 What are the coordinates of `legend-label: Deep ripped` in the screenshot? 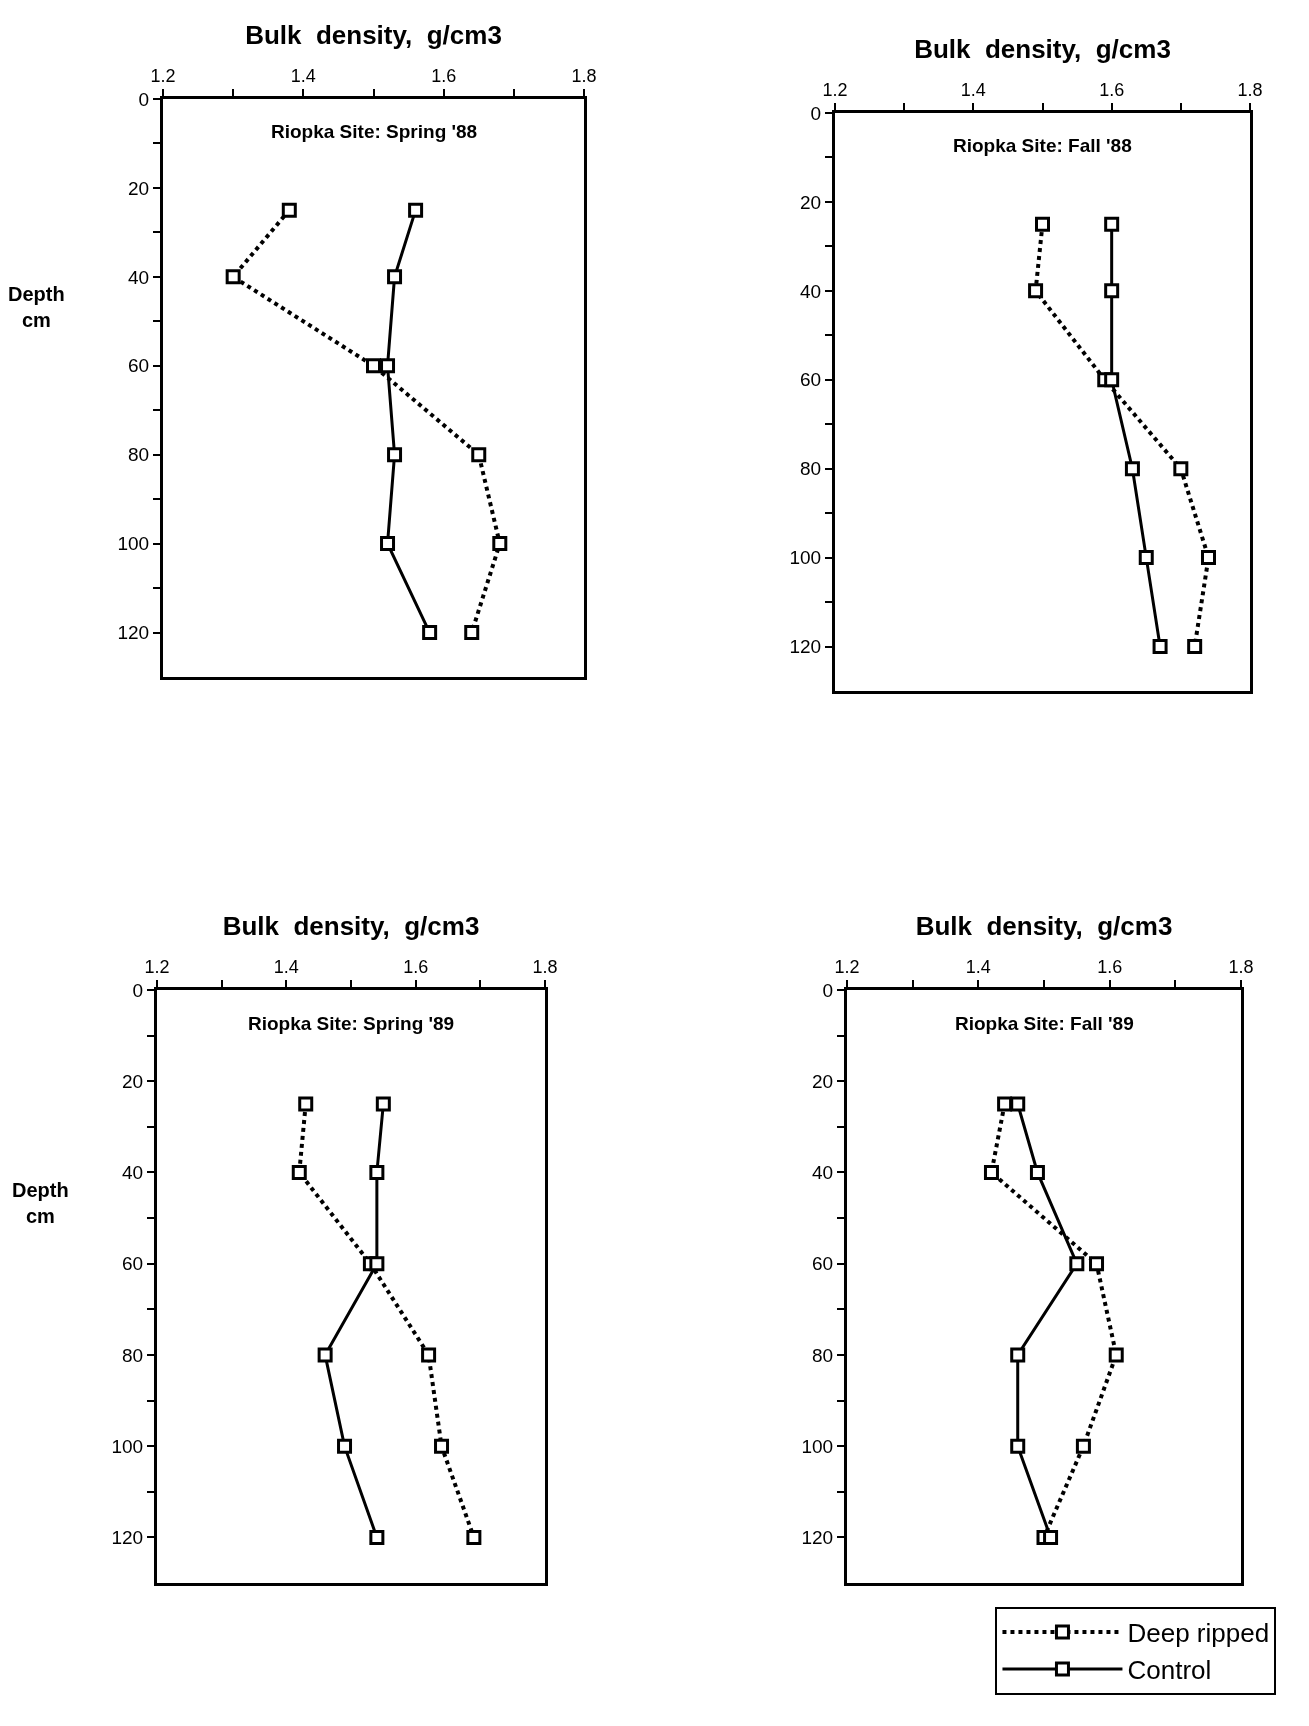 It's located at (1198, 1633).